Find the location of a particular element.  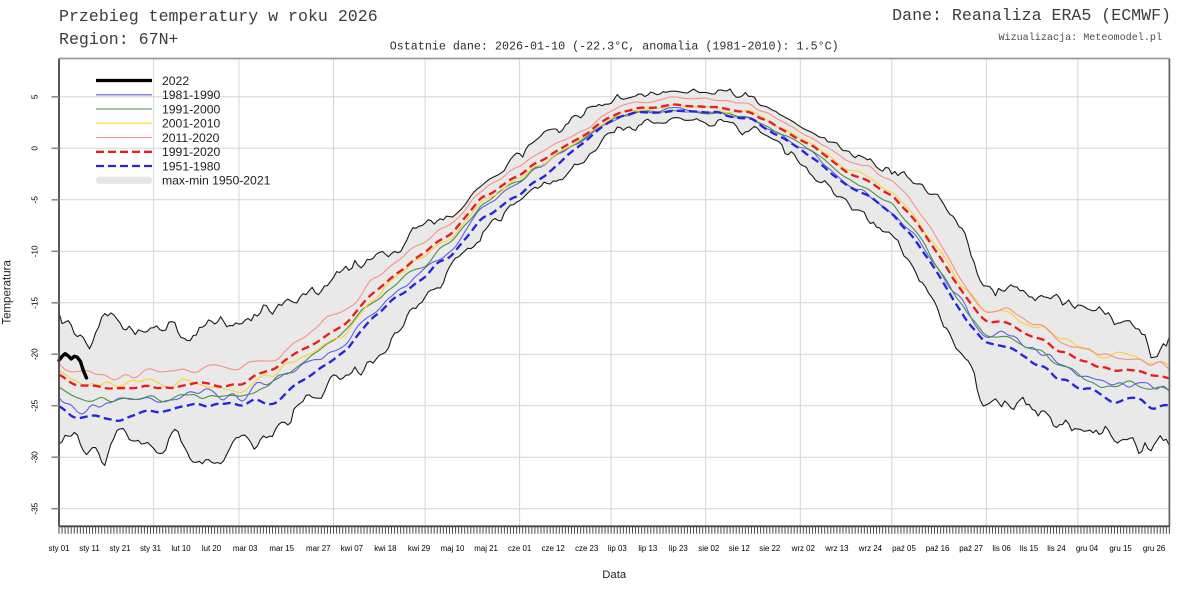

svg-text: lut 20 is located at coordinates (212, 548).